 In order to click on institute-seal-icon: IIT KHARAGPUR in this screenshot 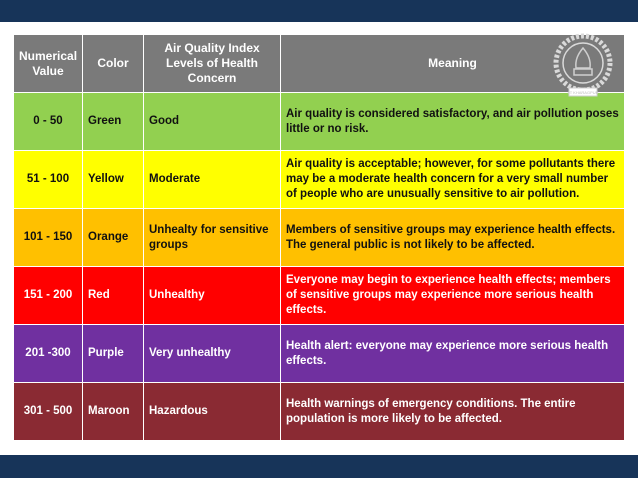, I will do `click(583, 65)`.